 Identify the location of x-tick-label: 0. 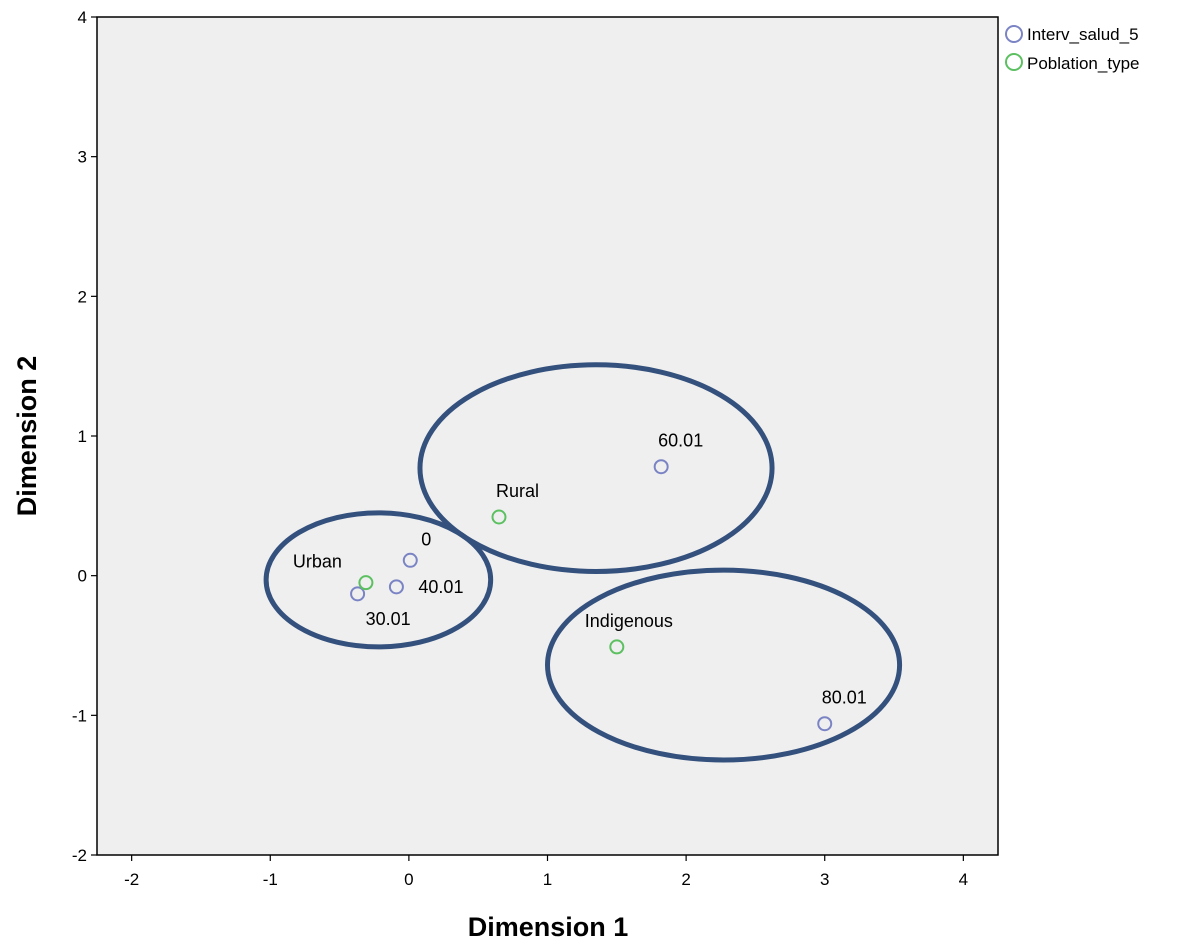
(408, 879).